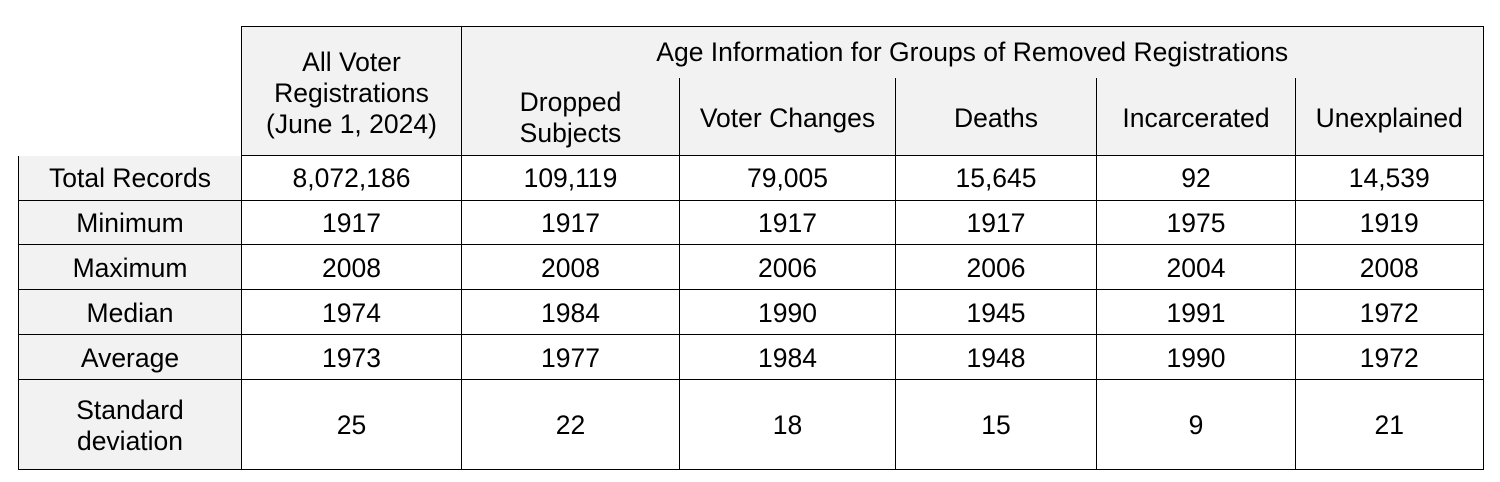 The image size is (1500, 482). Describe the element at coordinates (996, 425) in the screenshot. I see `data-cell: 15` at that location.